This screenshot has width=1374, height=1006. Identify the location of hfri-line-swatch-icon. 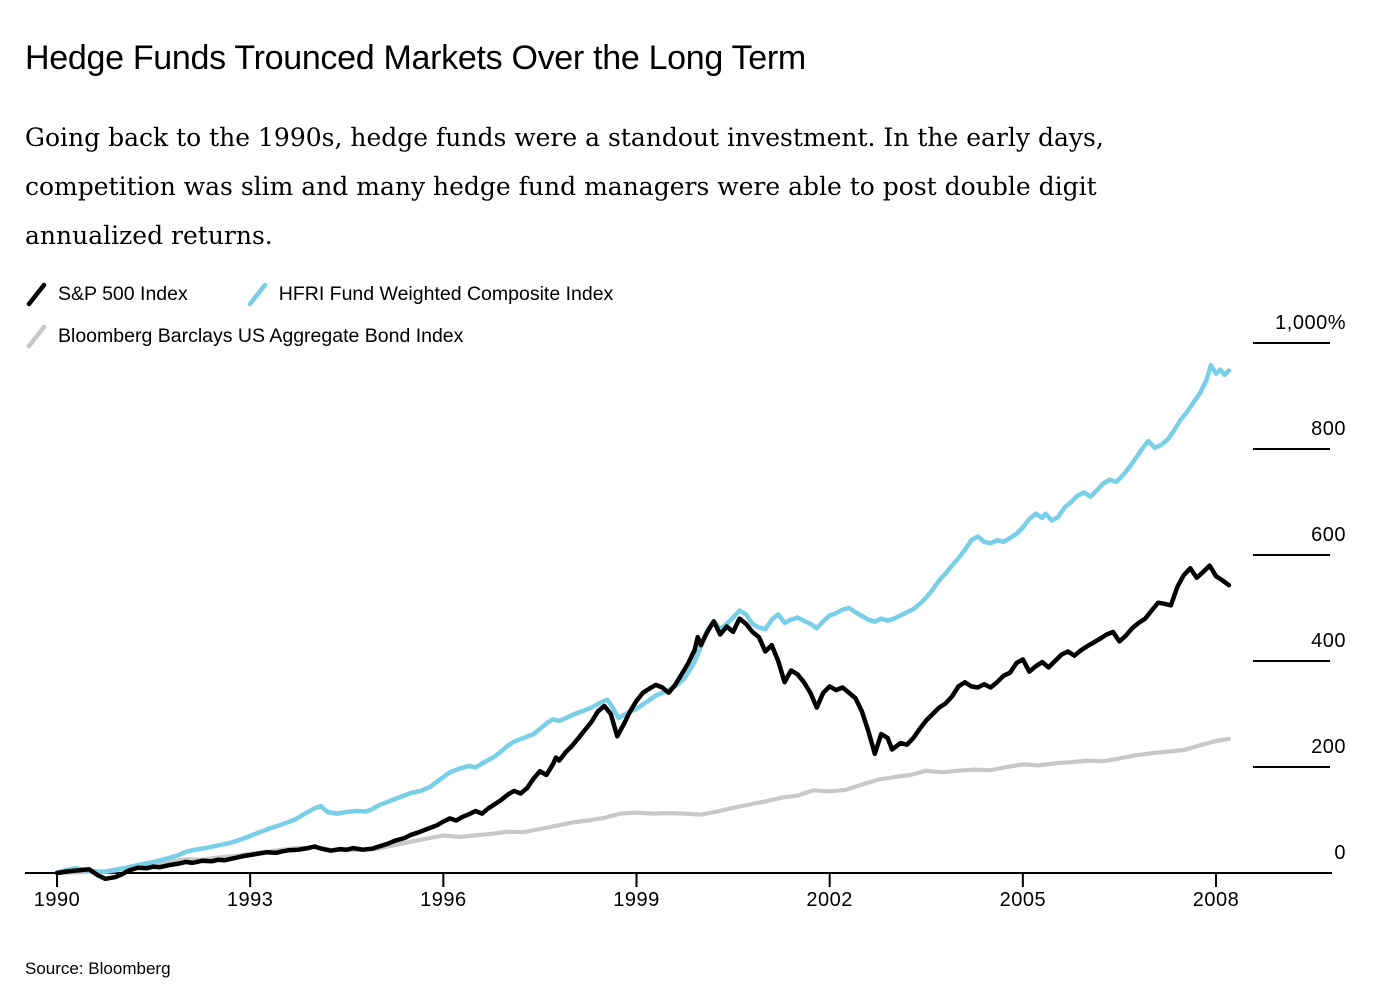
(257, 294).